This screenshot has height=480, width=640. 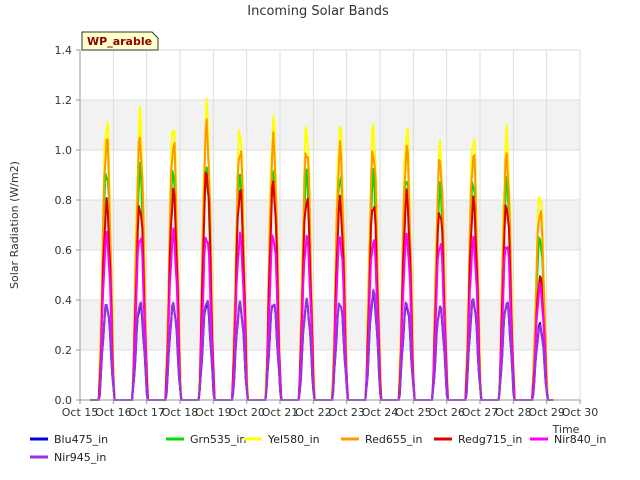 What do you see at coordinates (513, 412) in the screenshot?
I see `x-tick-label: Oct 28` at bounding box center [513, 412].